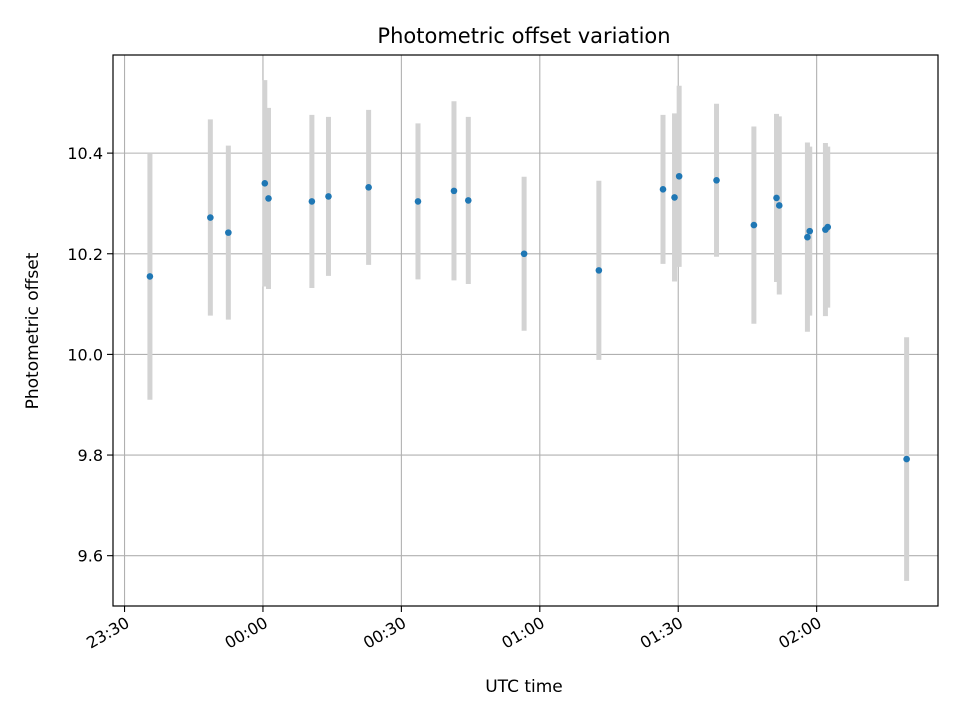  I want to click on y-axis-ticks: 9.6 9.8 10.0 10.2 10.4, so click(90, 355).